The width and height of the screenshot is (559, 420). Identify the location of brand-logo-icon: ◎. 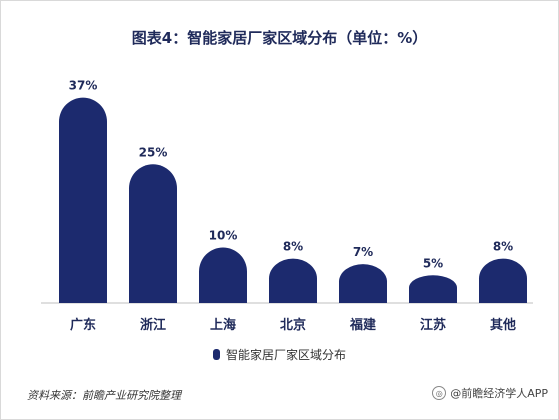
(439, 393).